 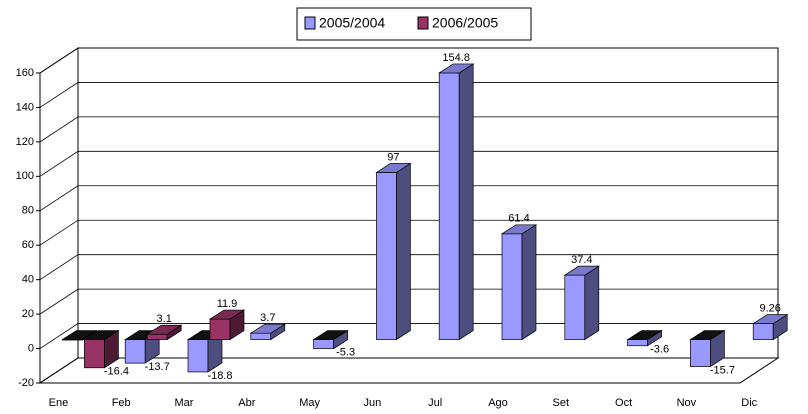 I want to click on value-label: 9.26, so click(x=769, y=309).